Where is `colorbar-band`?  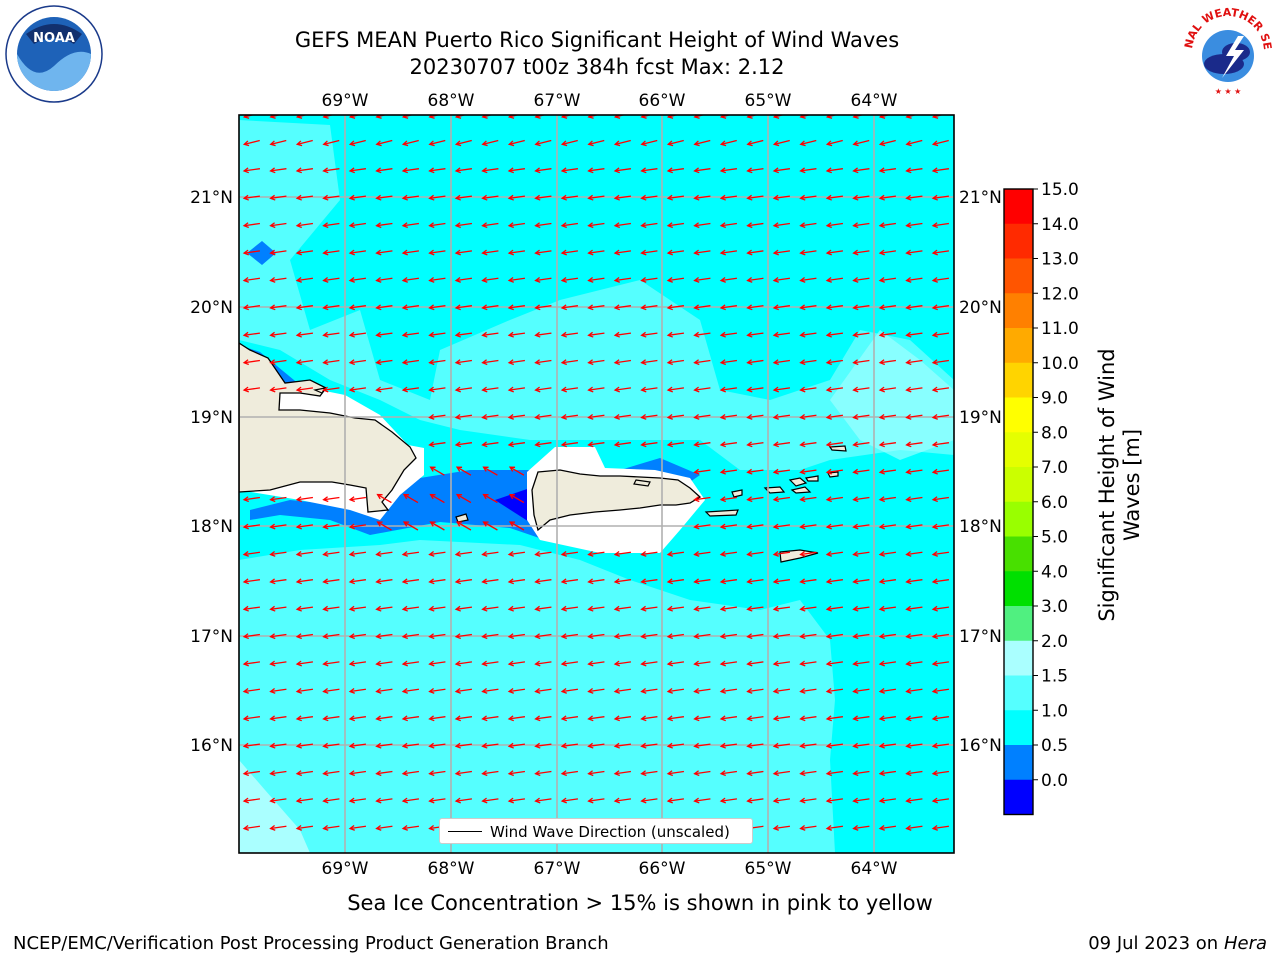 colorbar-band is located at coordinates (1018, 589).